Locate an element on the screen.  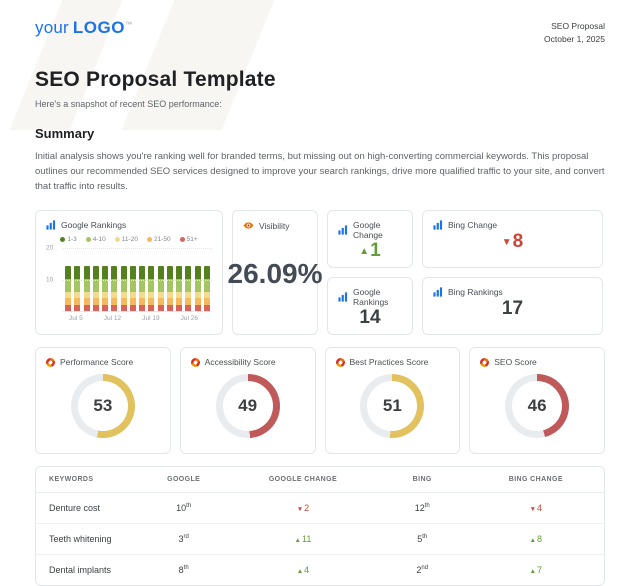
page-title: SEO Proposal Template is located at coordinates (155, 79).